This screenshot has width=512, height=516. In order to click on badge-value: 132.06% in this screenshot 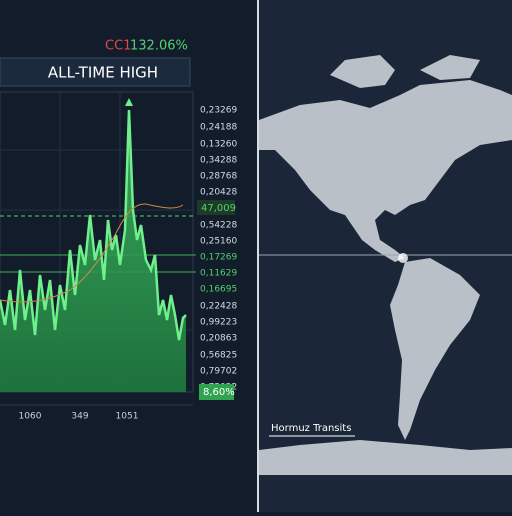, I will do `click(159, 46)`.